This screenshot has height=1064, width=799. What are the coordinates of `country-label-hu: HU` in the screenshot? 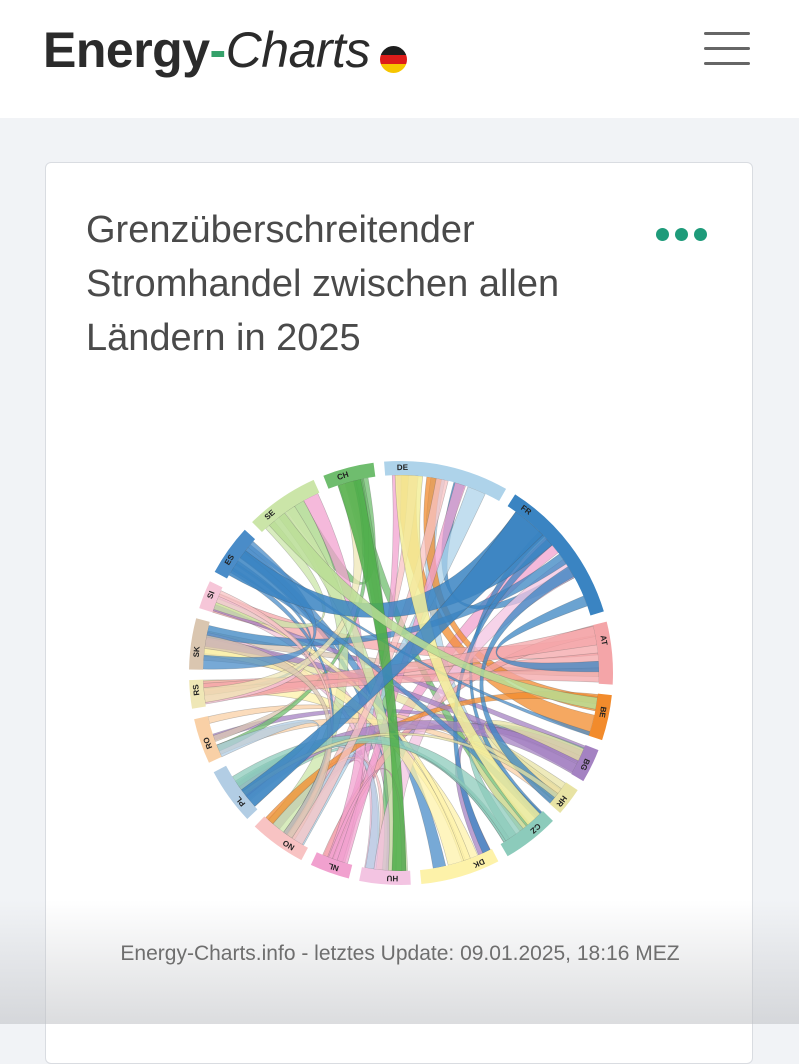 It's located at (392, 878).